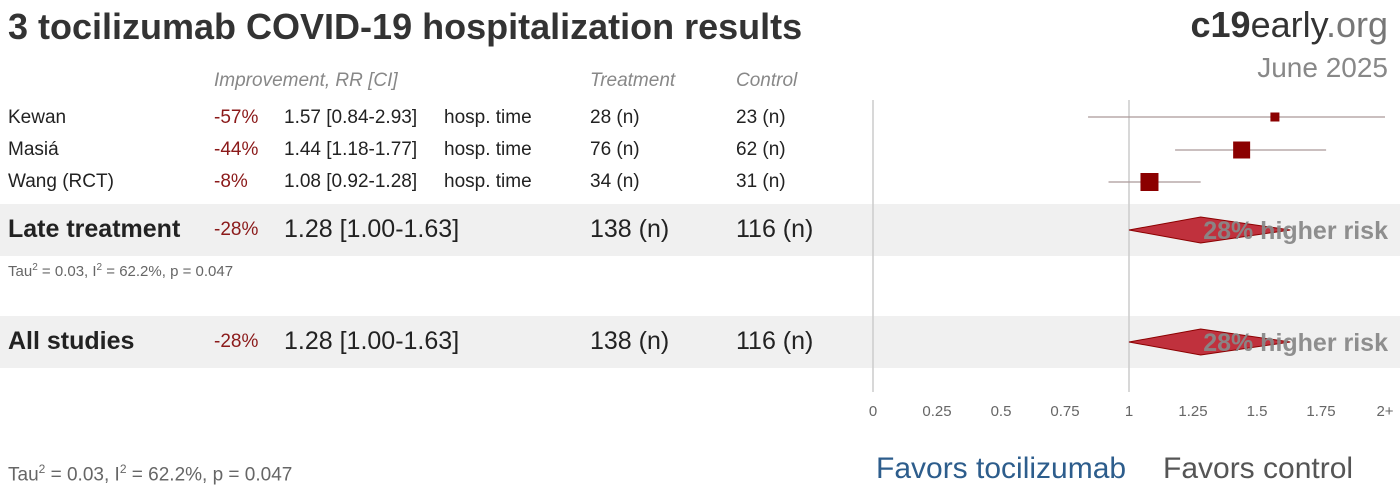  Describe the element at coordinates (761, 149) in the screenshot. I see `study-control: 62 (n)` at that location.